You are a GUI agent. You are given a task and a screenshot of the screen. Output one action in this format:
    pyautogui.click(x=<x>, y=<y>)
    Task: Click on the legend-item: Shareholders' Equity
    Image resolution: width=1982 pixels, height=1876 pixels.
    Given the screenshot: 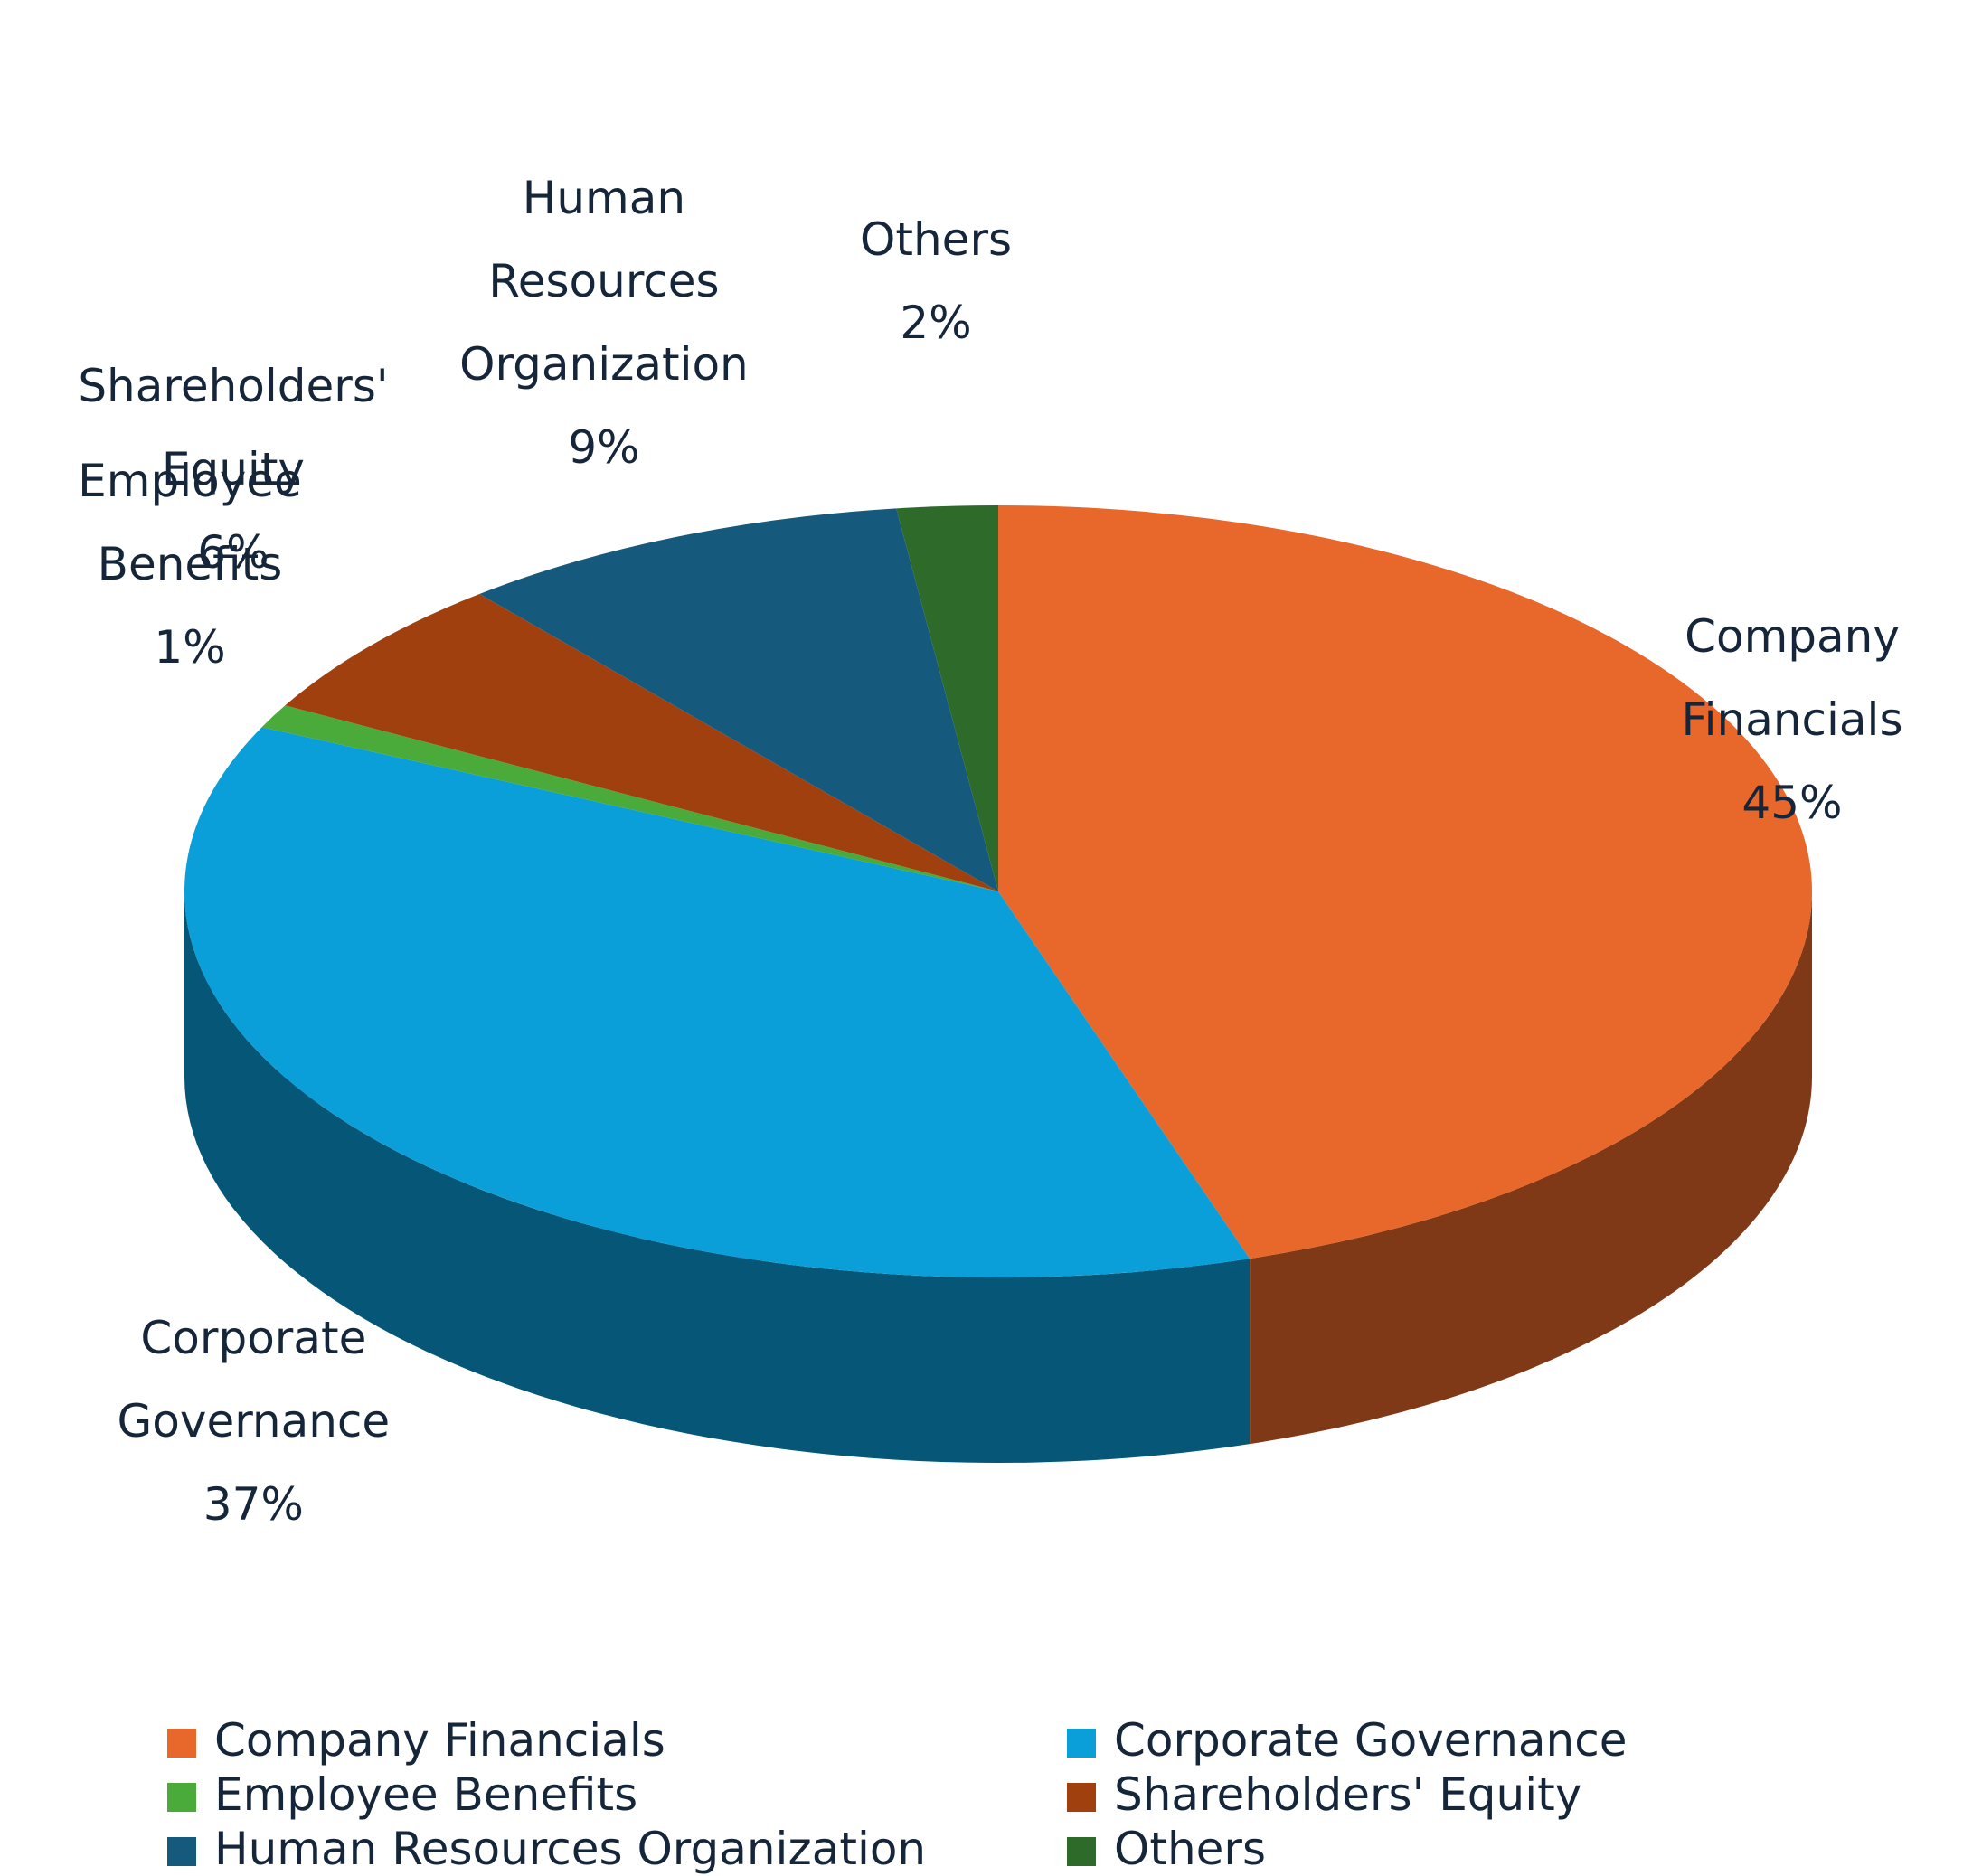 What is the action you would take?
    pyautogui.click(x=1324, y=1795)
    